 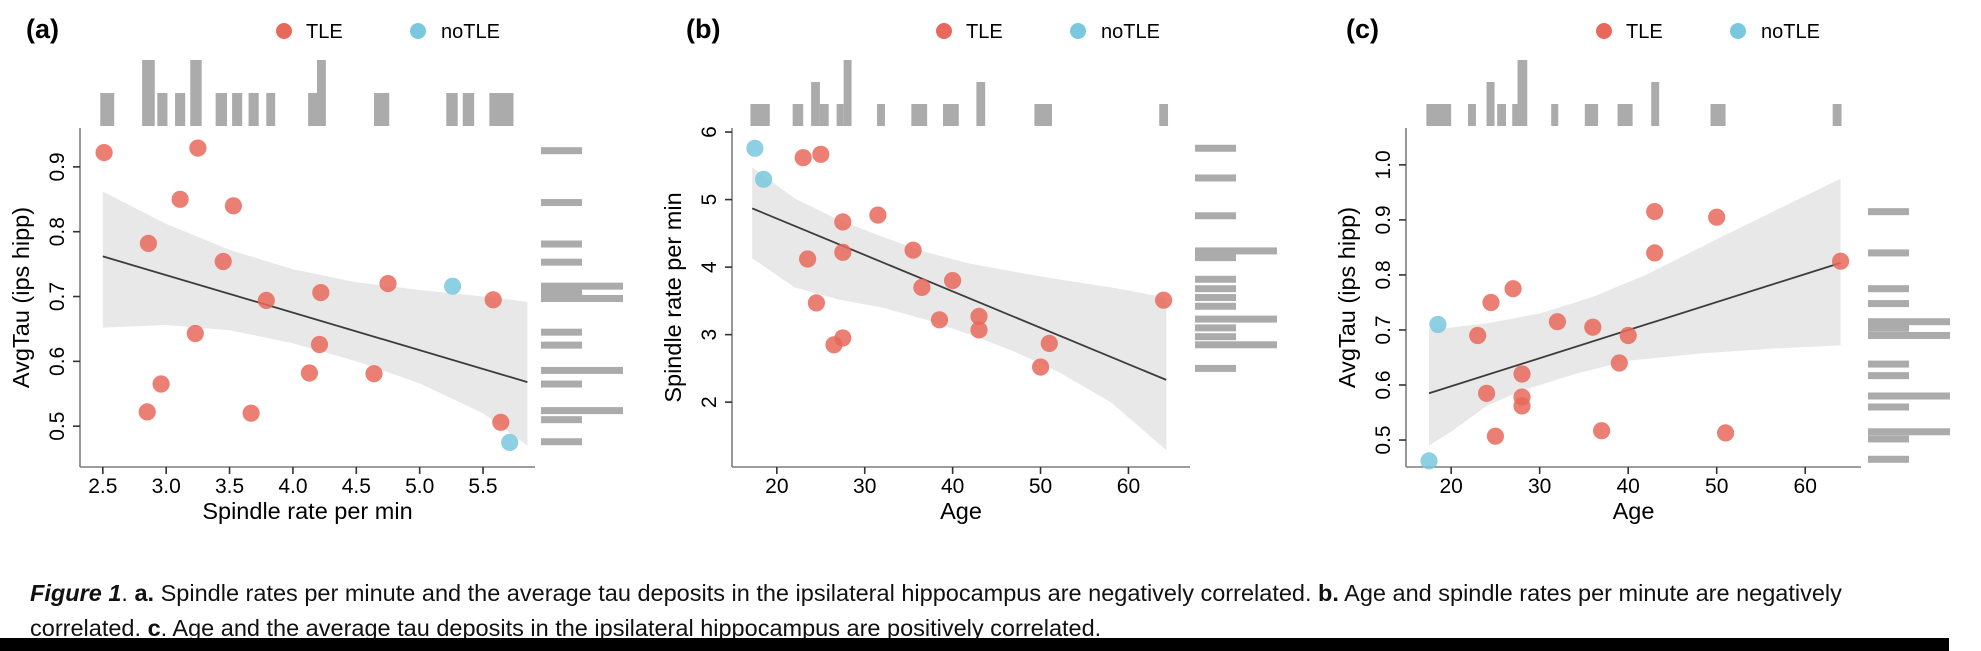 What do you see at coordinates (166, 486) in the screenshot?
I see `x-tick-label: 3.0` at bounding box center [166, 486].